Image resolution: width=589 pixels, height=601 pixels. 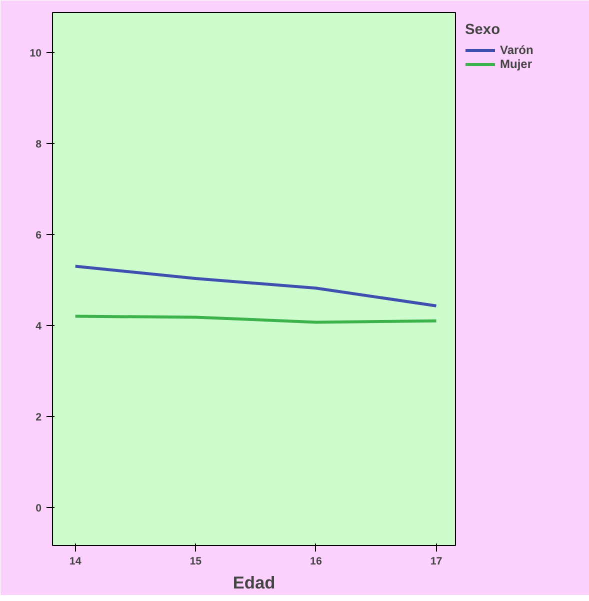 What do you see at coordinates (36, 54) in the screenshot?
I see `y-tick-label: 10` at bounding box center [36, 54].